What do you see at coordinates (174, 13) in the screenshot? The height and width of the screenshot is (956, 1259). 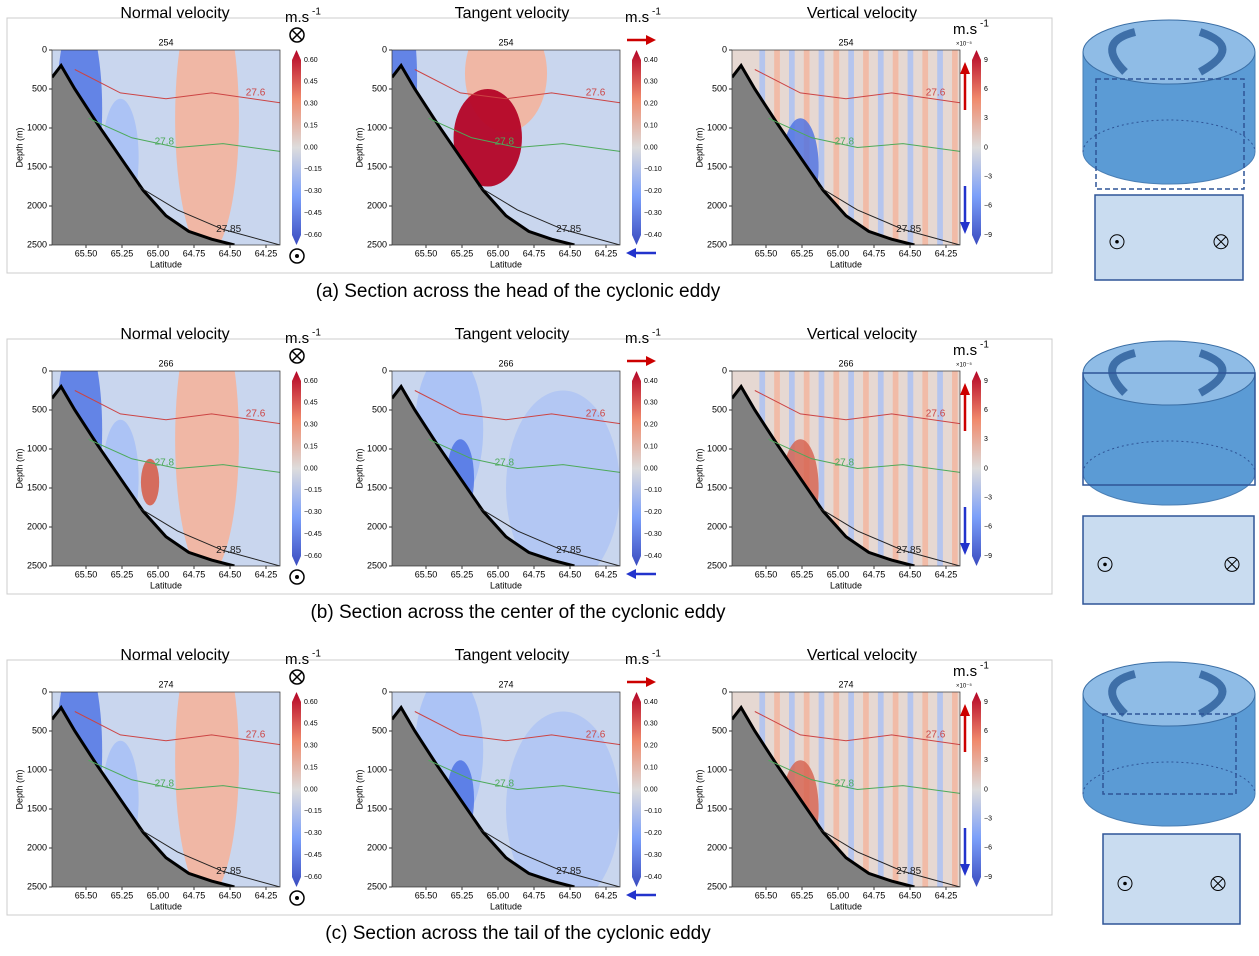 I see `panel-title: Normal velocity` at bounding box center [174, 13].